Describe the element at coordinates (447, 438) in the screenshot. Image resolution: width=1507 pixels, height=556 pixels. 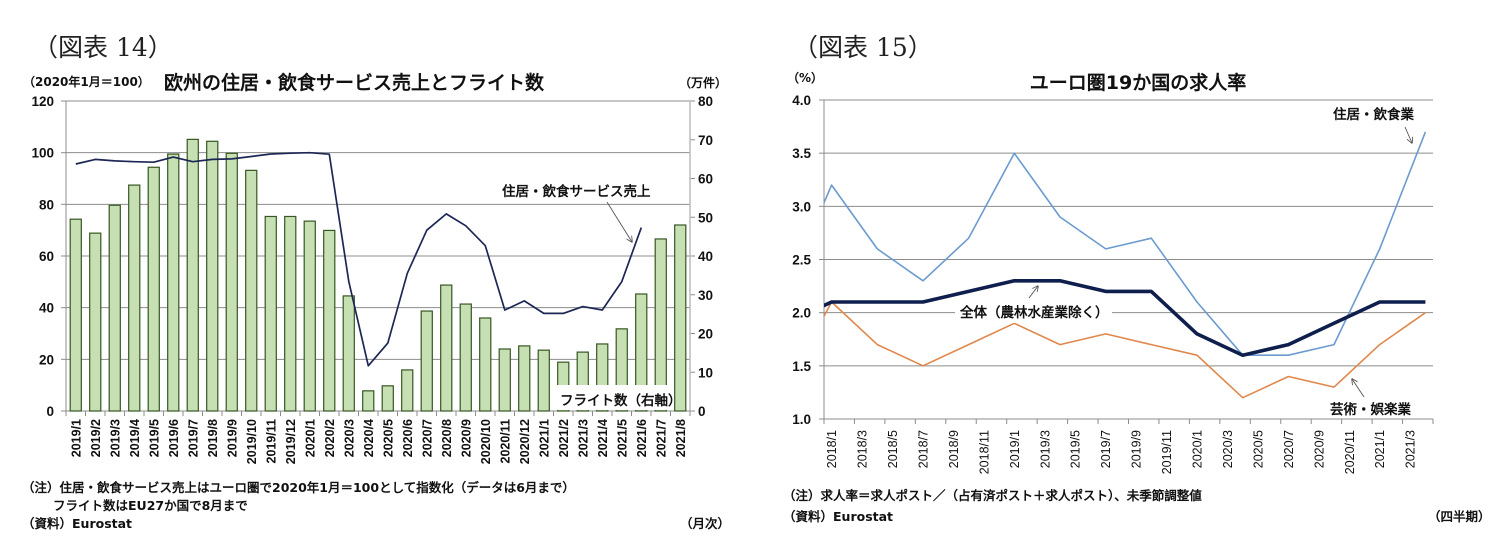
I see `x-tick-label: 2020/8` at that location.